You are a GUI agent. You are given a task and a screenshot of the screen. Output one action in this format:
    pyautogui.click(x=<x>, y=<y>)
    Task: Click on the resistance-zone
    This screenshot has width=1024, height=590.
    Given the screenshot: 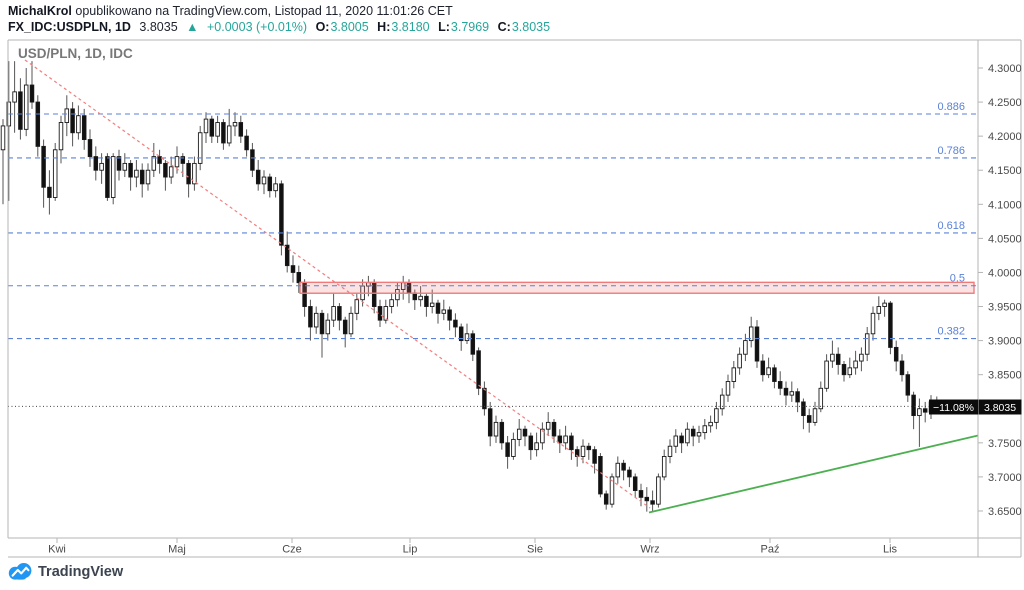 What is the action you would take?
    pyautogui.click(x=637, y=287)
    